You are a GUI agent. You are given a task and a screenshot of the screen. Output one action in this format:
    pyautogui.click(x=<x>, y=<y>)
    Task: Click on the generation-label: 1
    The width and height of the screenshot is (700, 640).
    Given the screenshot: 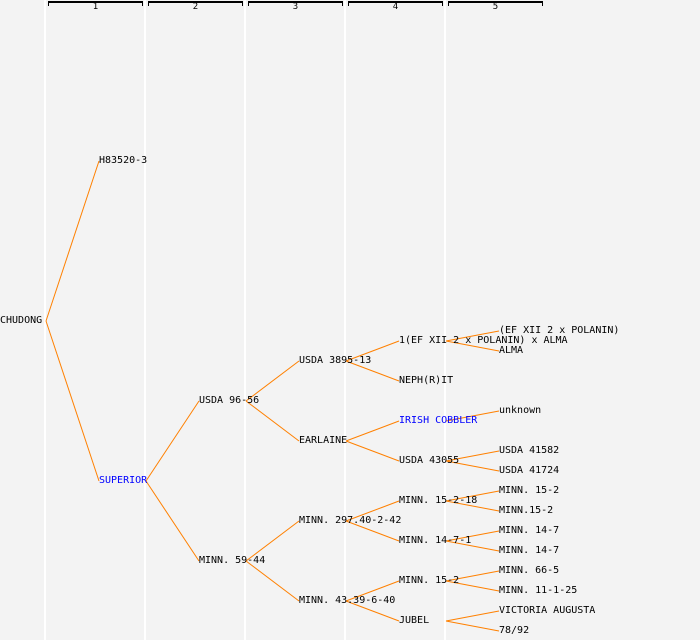 What is the action you would take?
    pyautogui.click(x=95, y=7)
    